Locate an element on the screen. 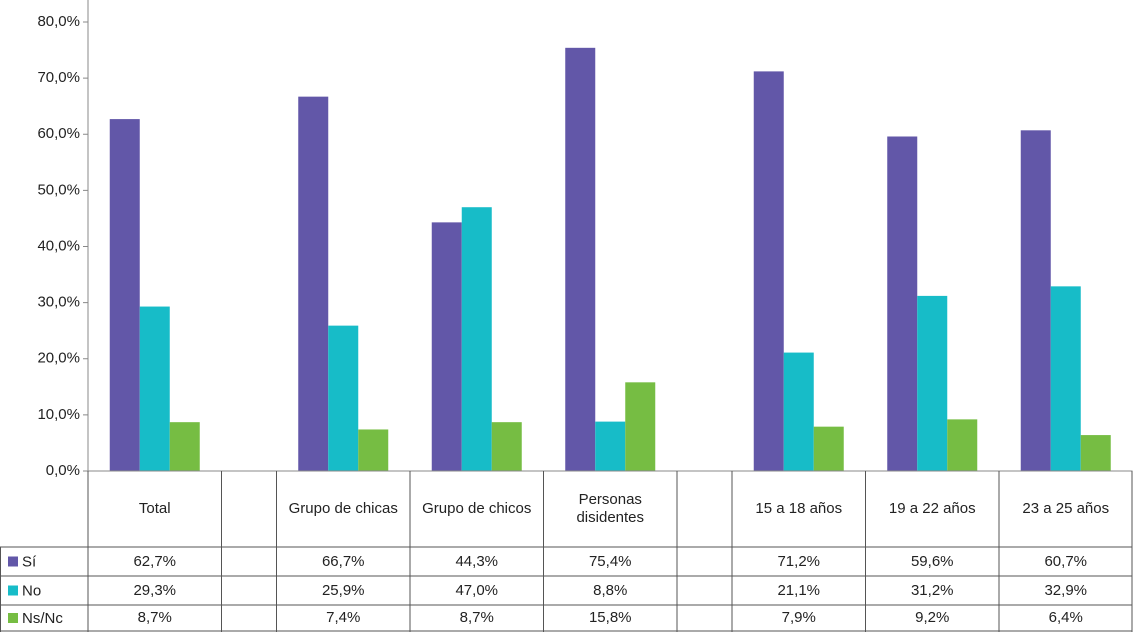 The height and width of the screenshot is (632, 1135). table-value: 32,9% is located at coordinates (1066, 590).